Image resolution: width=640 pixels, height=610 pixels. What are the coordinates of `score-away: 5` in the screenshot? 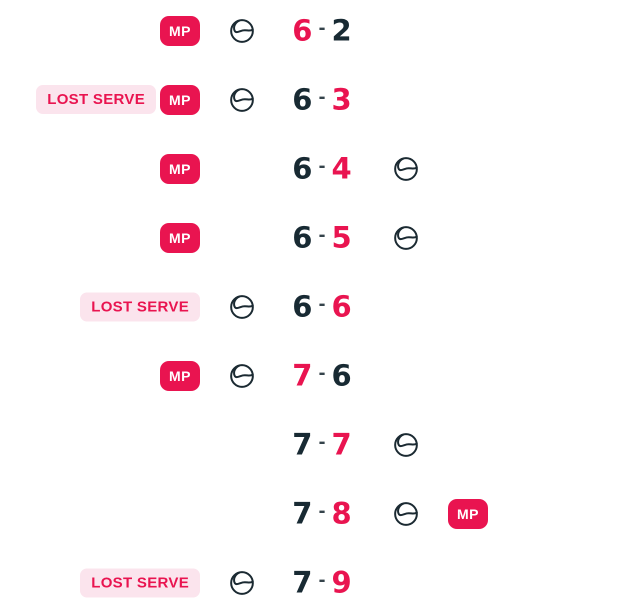 It's located at (341, 237).